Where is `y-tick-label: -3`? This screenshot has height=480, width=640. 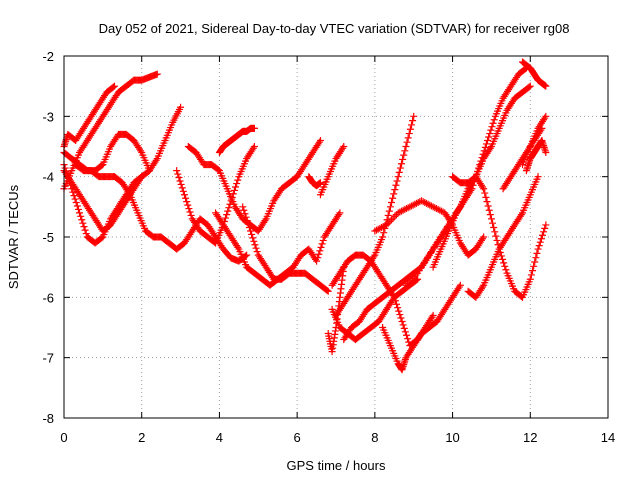 y-tick-label: -3 is located at coordinates (48, 116).